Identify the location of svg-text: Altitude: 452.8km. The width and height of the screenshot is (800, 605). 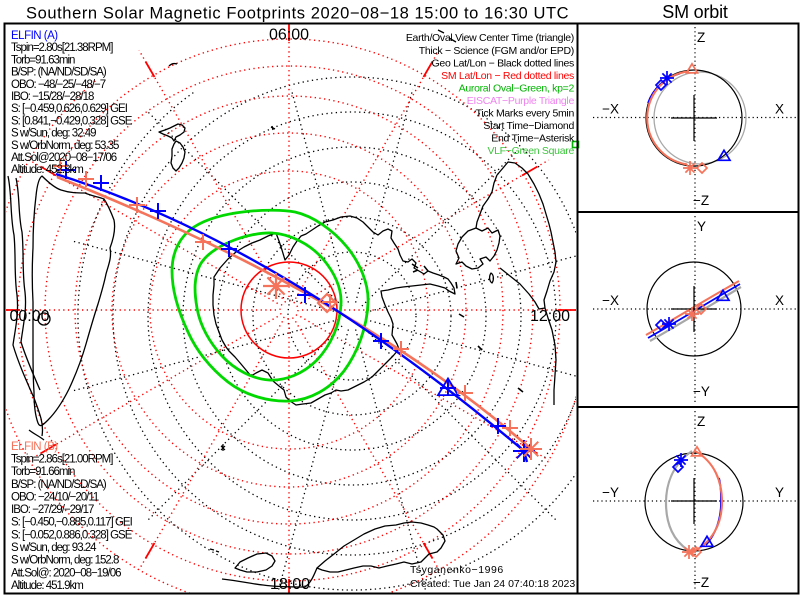
(47, 170).